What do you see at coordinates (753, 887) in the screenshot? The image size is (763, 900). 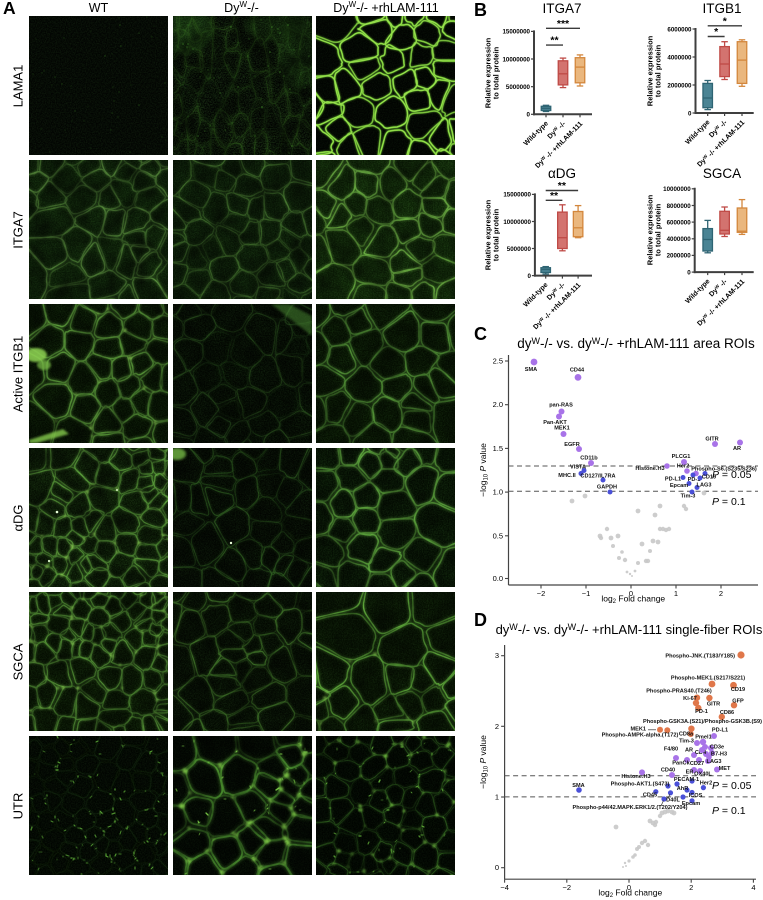 I see `svg-text: 4` at bounding box center [753, 887].